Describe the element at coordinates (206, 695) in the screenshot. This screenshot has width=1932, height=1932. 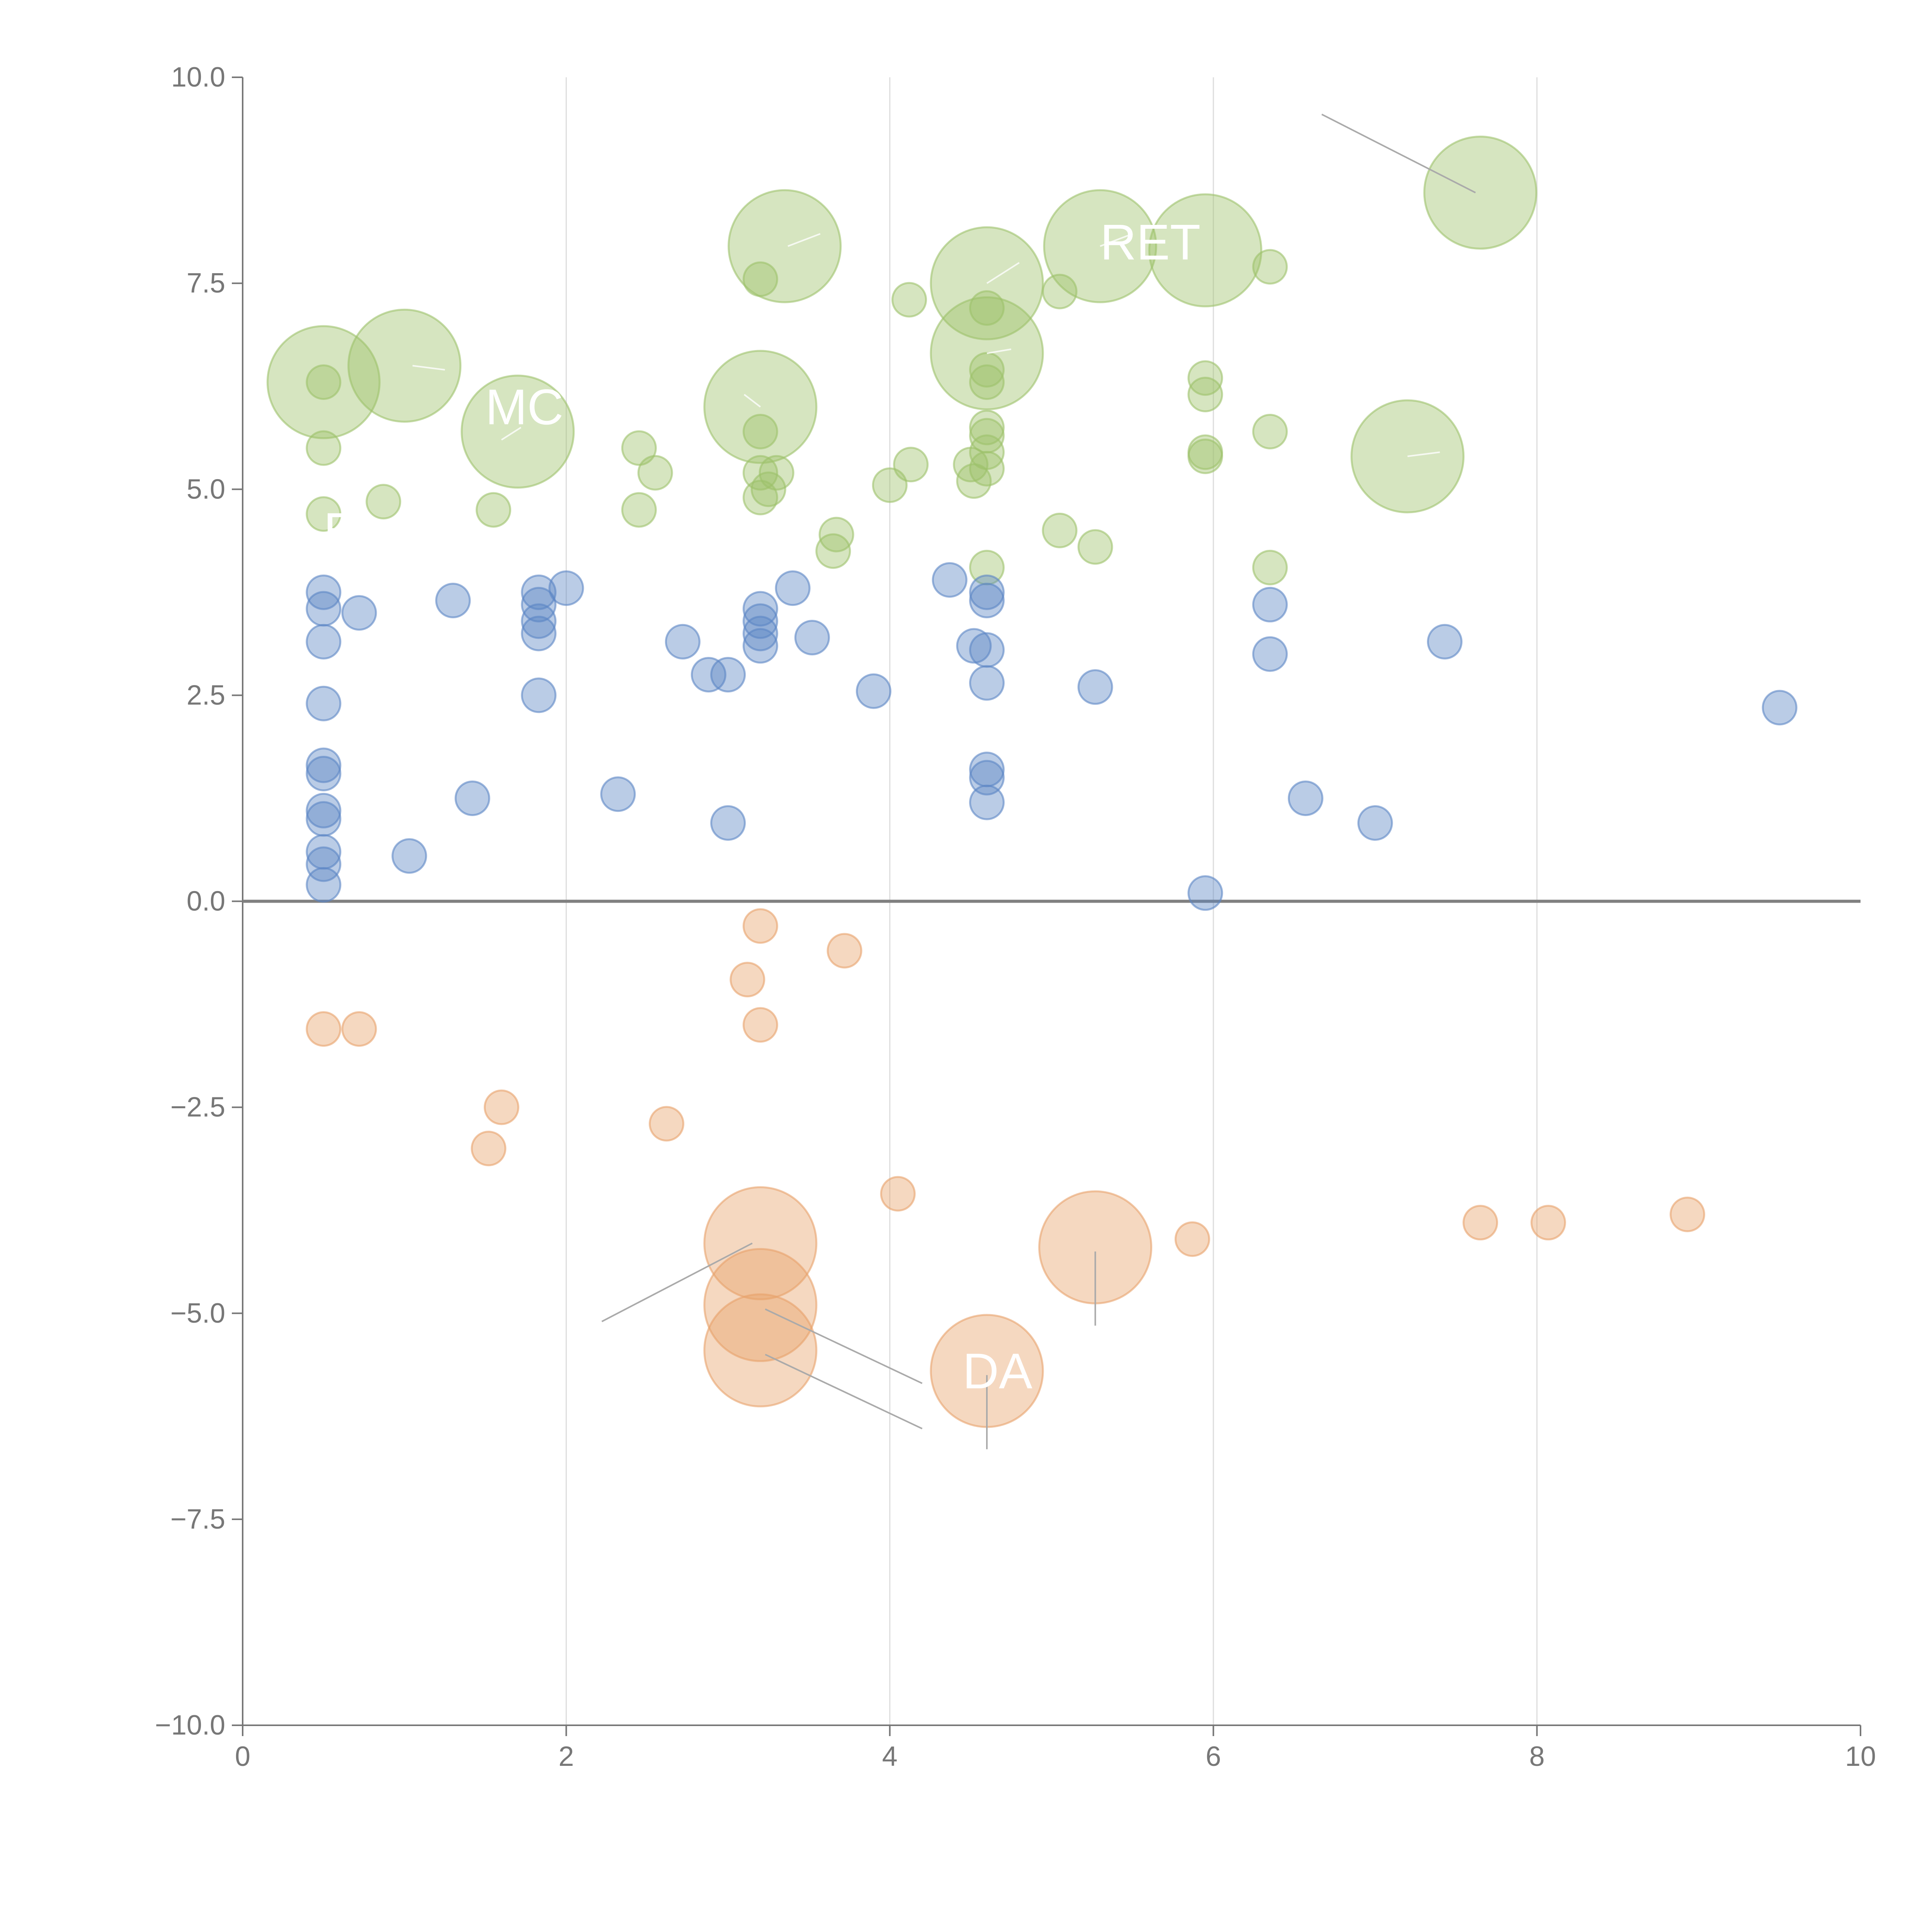
I see `y-tick-label: 2.5` at that location.